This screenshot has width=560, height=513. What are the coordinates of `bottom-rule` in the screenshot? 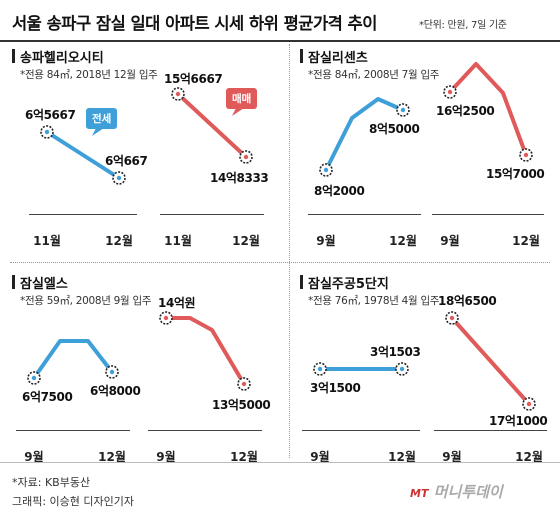 It's located at (280, 462).